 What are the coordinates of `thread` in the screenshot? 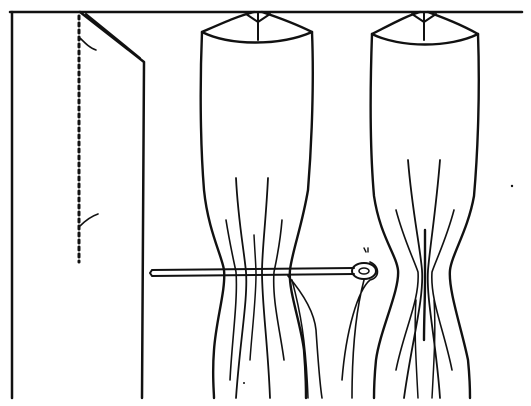 It's located at (333, 330).